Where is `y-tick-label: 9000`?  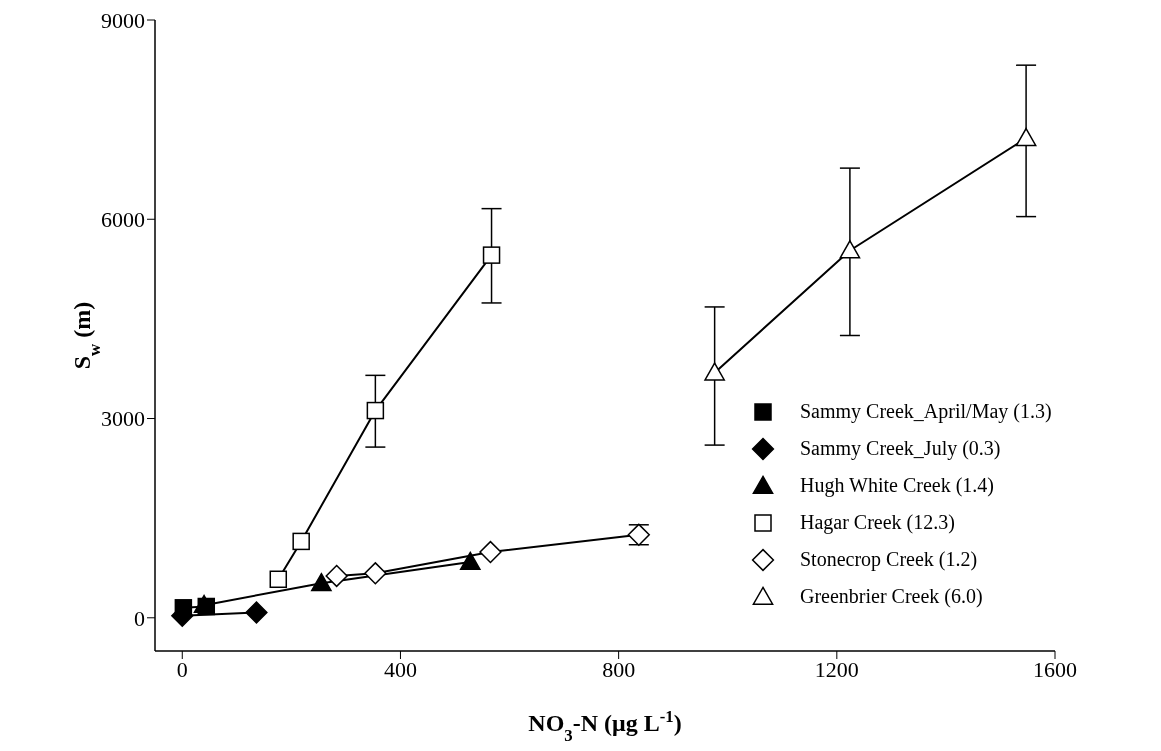
y-tick-label: 9000 is located at coordinates (123, 20).